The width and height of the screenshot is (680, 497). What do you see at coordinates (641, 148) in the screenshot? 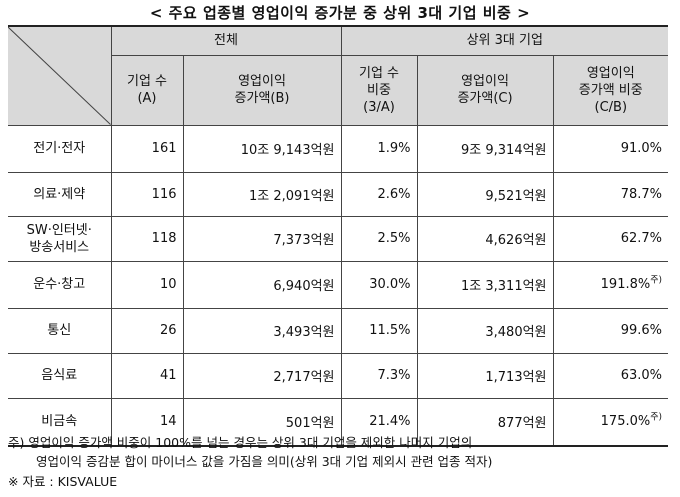
I see `share-increase-value: 91.0%` at bounding box center [641, 148].